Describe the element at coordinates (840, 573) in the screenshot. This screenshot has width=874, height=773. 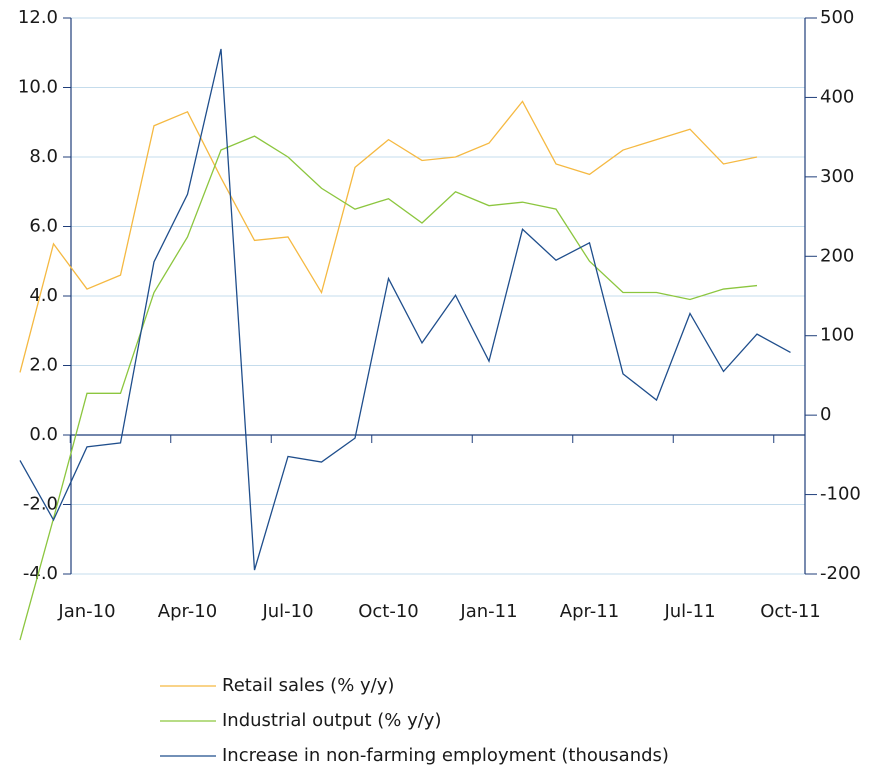
I see `y2-tick-label: -200` at that location.